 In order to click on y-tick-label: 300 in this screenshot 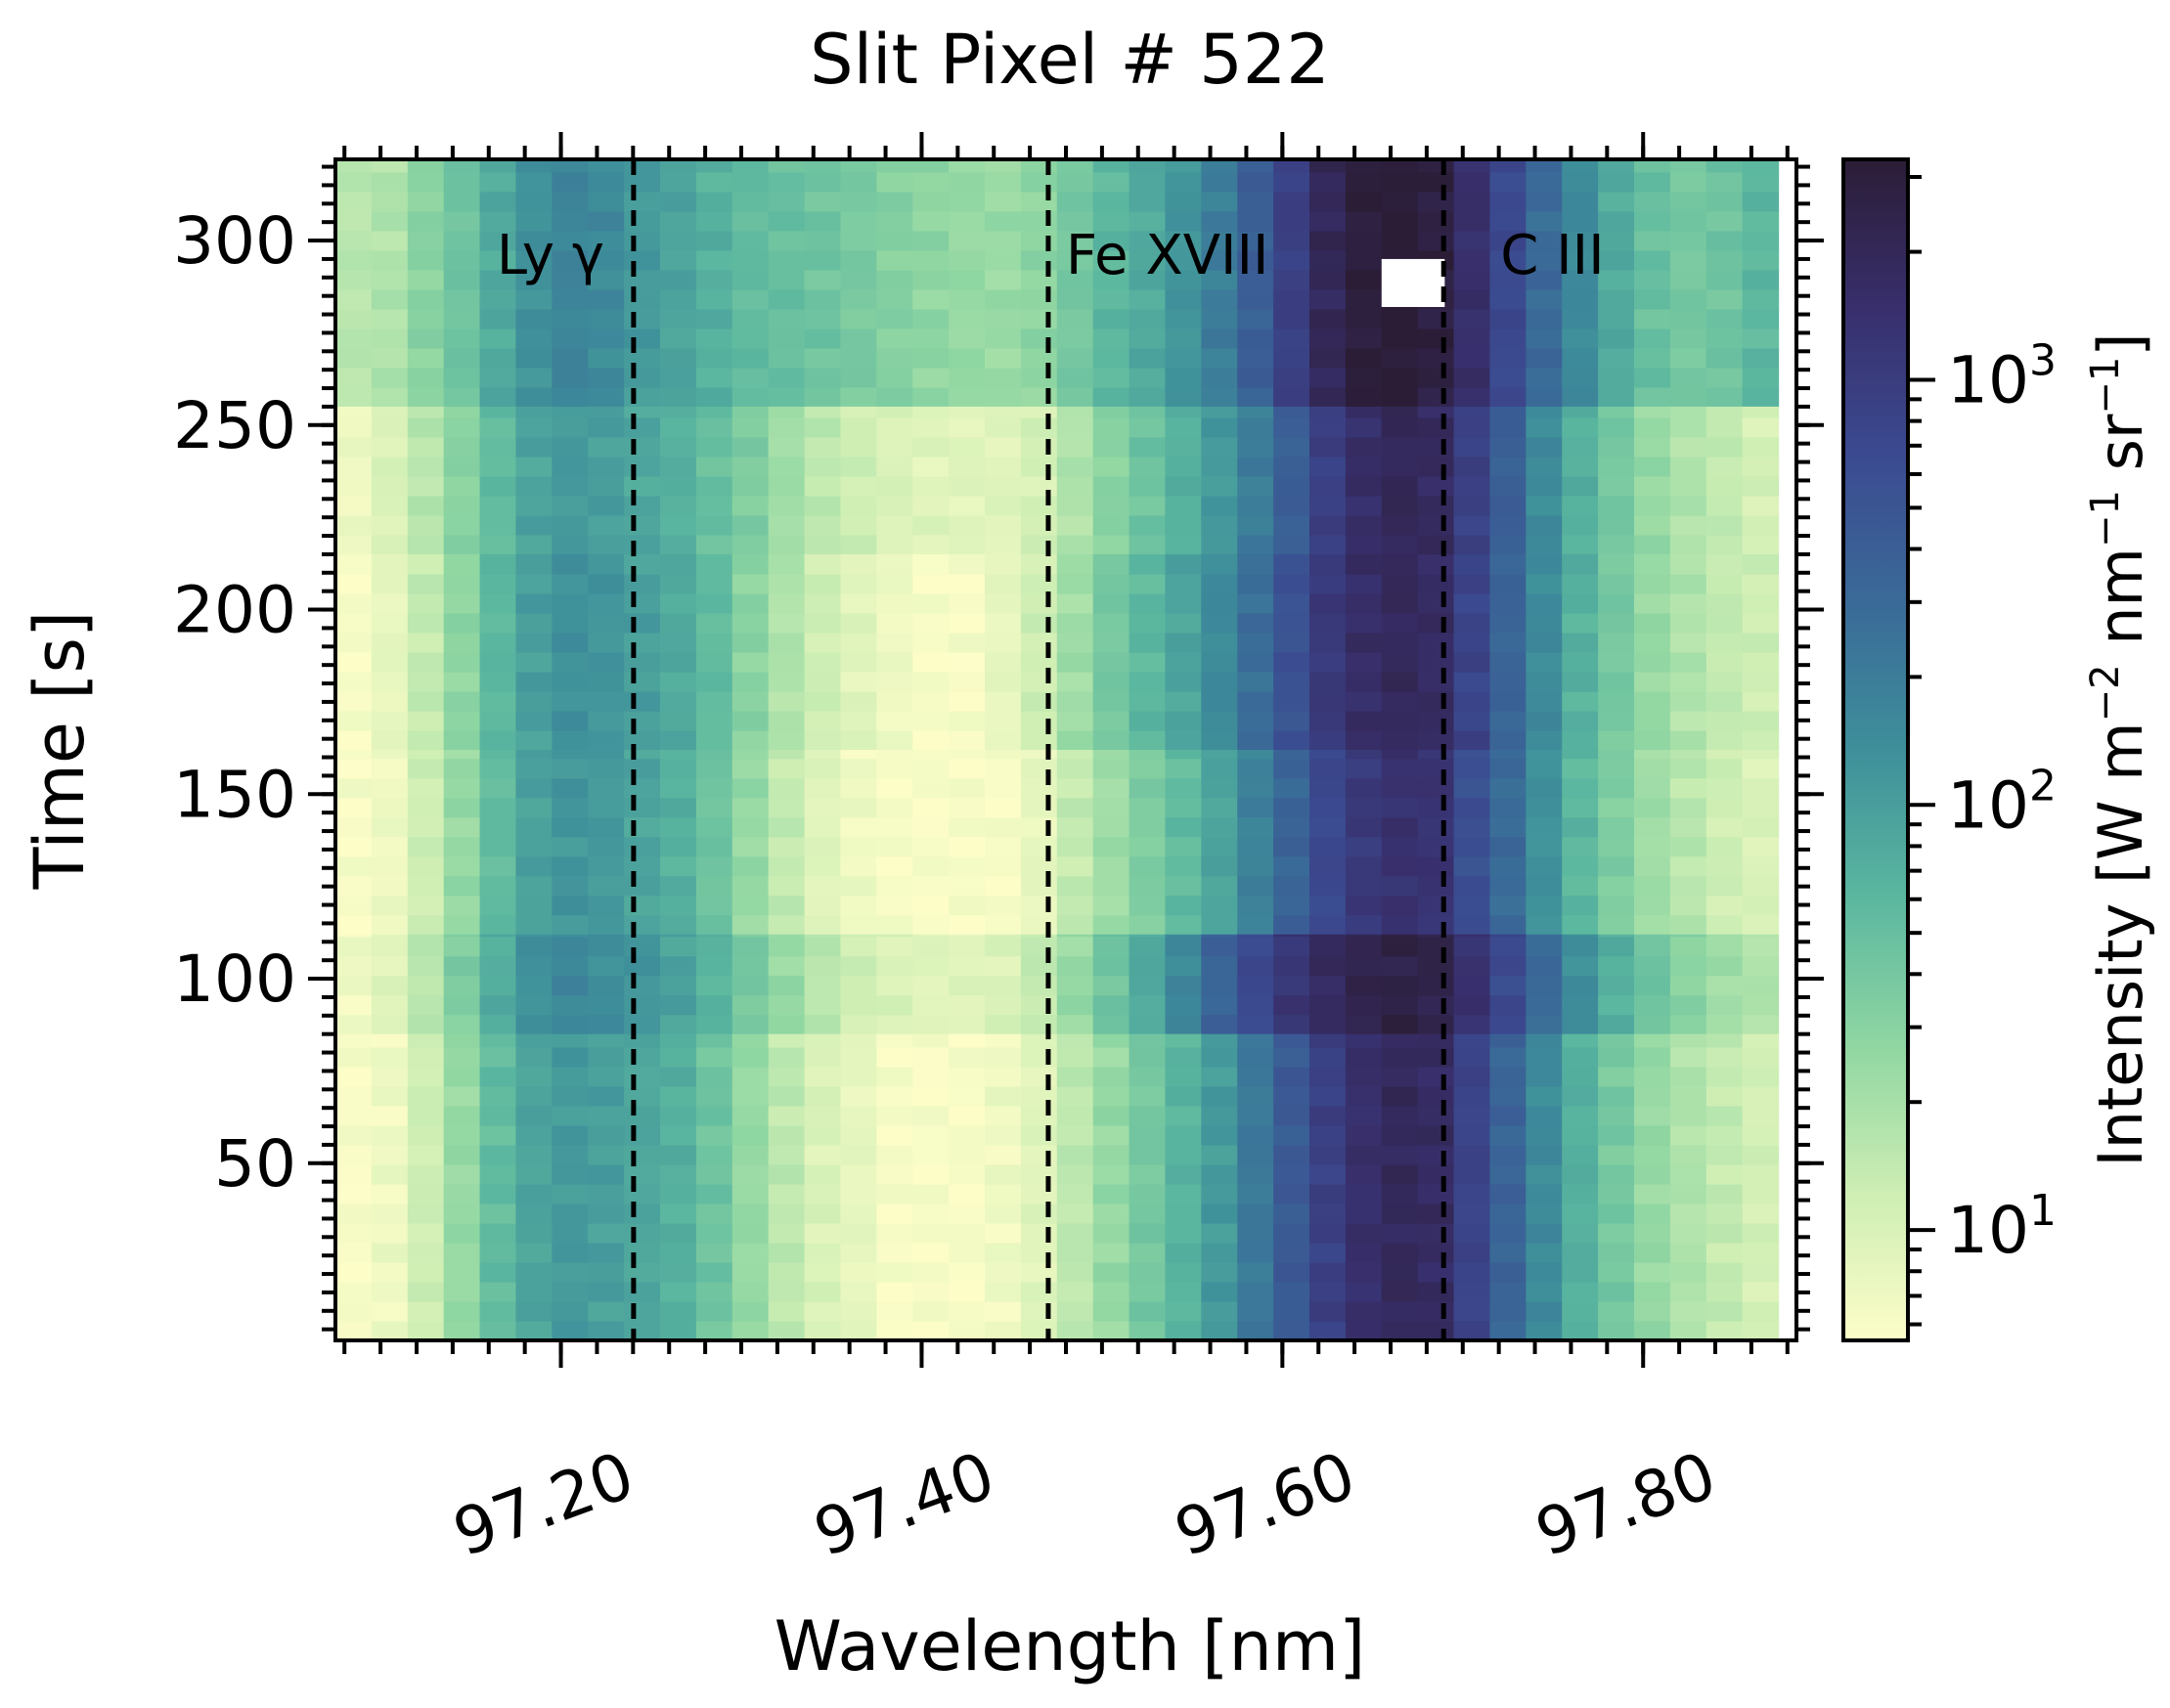, I will do `click(234, 241)`.